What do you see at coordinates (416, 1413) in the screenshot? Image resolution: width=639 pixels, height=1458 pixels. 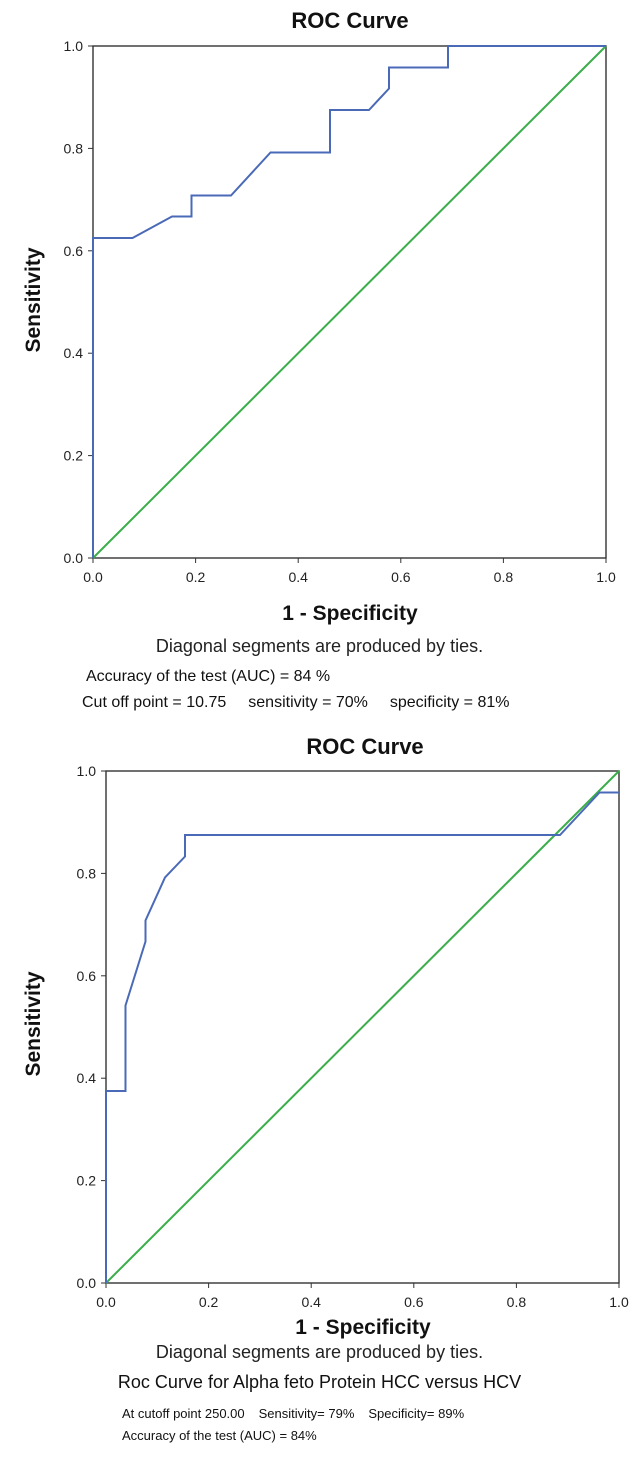 I see `specificity-text: Specificity= 89%` at bounding box center [416, 1413].